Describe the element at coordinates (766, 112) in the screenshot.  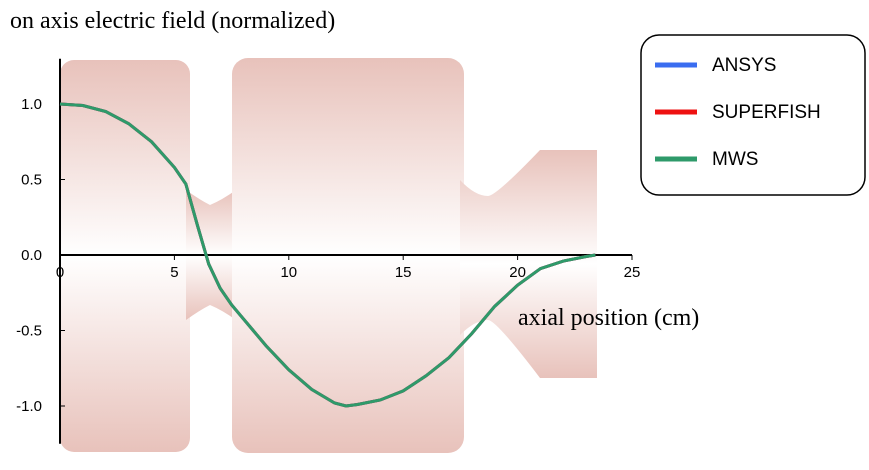
I see `legend-label: SUPERFISH` at that location.